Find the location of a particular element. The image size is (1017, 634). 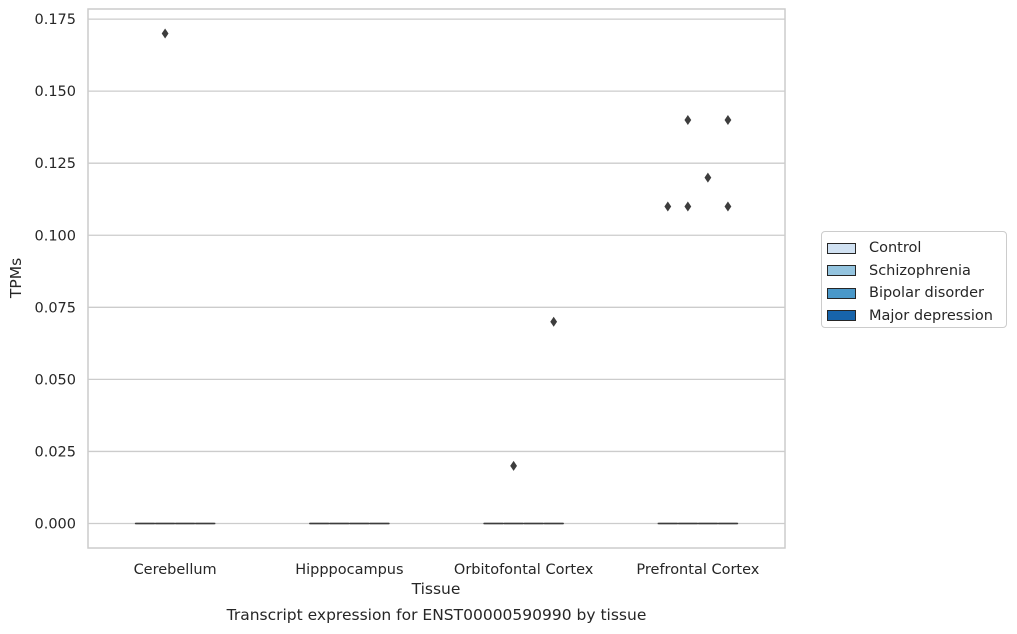

x-tick-label: Hipppocampus is located at coordinates (349, 570).